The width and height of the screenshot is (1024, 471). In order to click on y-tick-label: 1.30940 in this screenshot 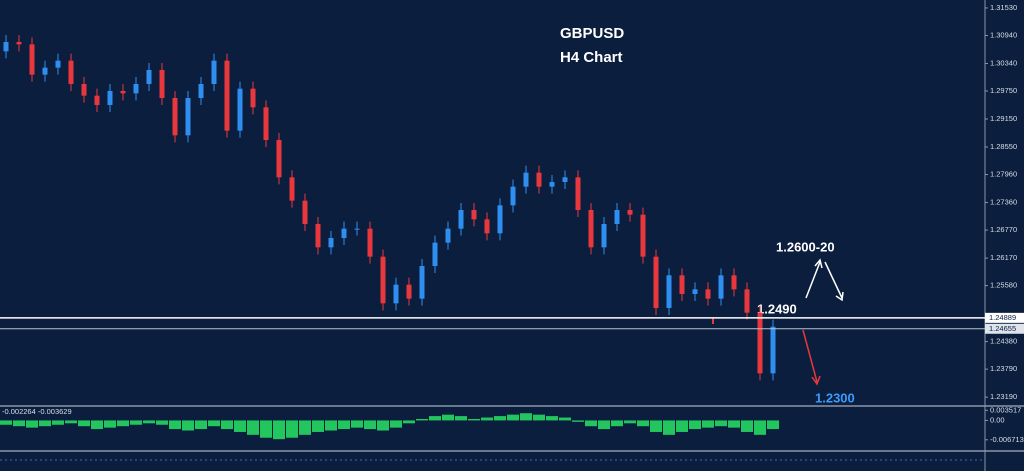, I will do `click(1003, 34)`.